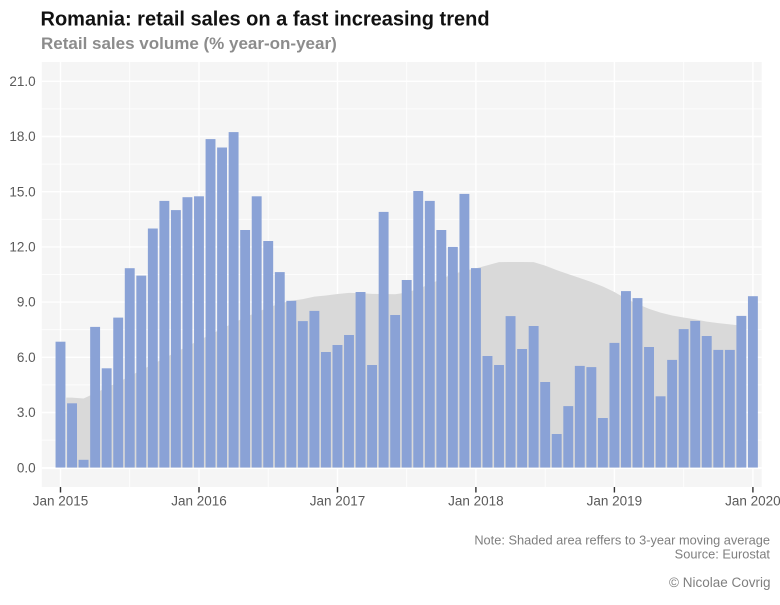 The image size is (780, 605). I want to click on svg-text: Jan 2016, so click(199, 501).